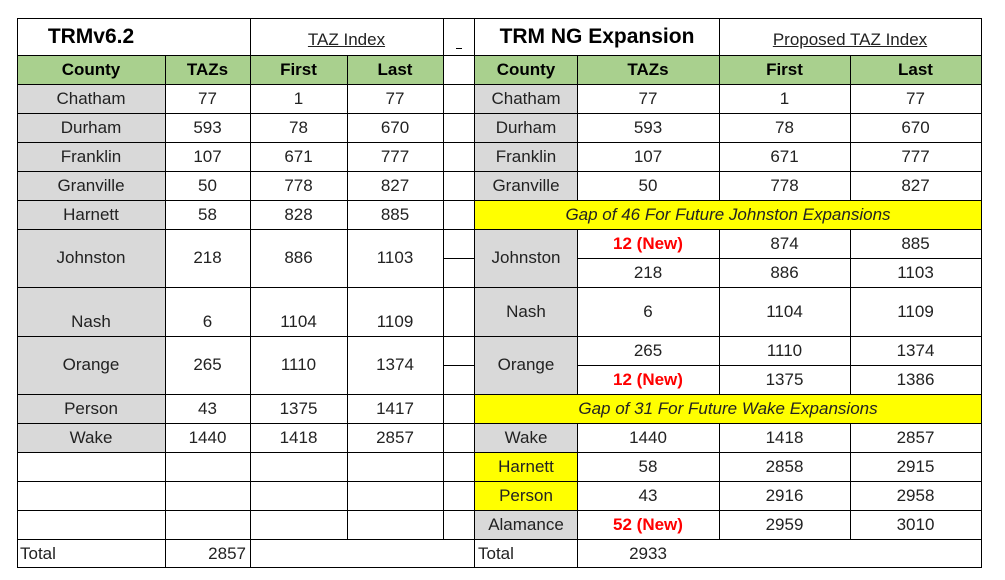 Image resolution: width=1005 pixels, height=580 pixels. Describe the element at coordinates (395, 321) in the screenshot. I see `left-cell: 1109` at that location.